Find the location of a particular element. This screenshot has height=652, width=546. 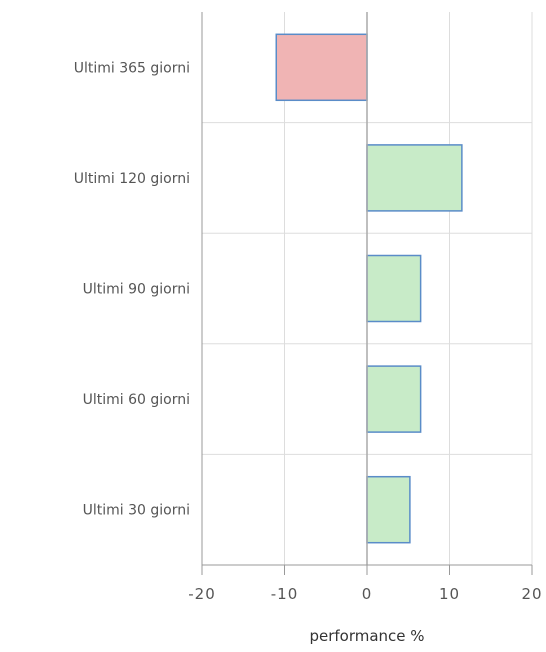

x-axis-title: performance % is located at coordinates (366, 636).